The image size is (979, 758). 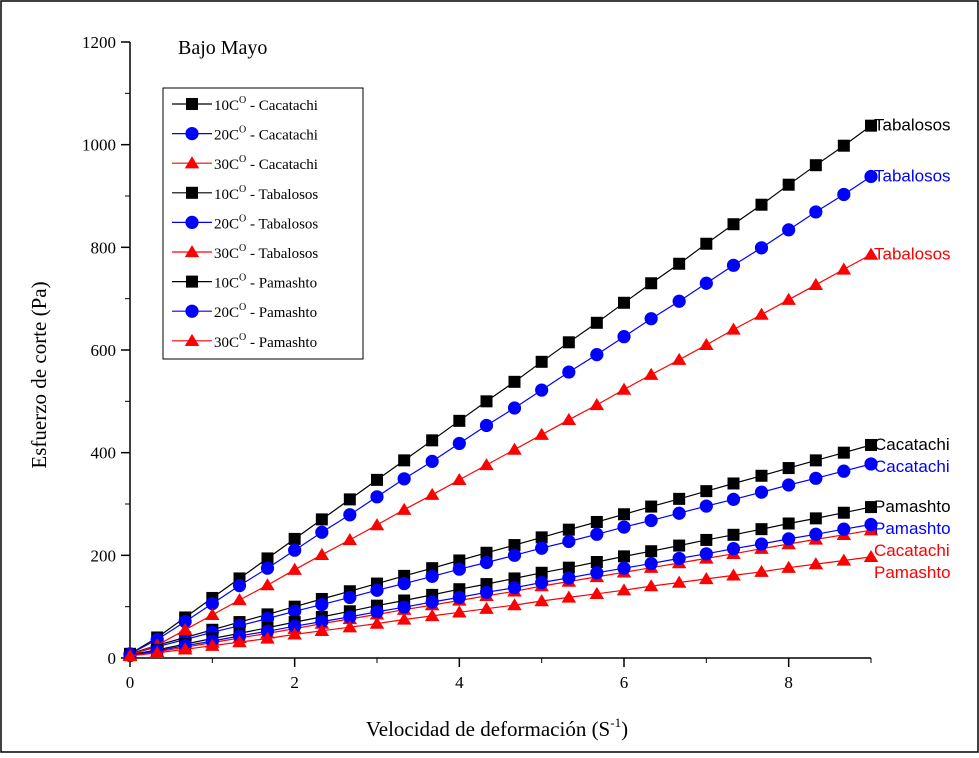 I want to click on legend-label: 10CO - Tabalosos, so click(x=266, y=193).